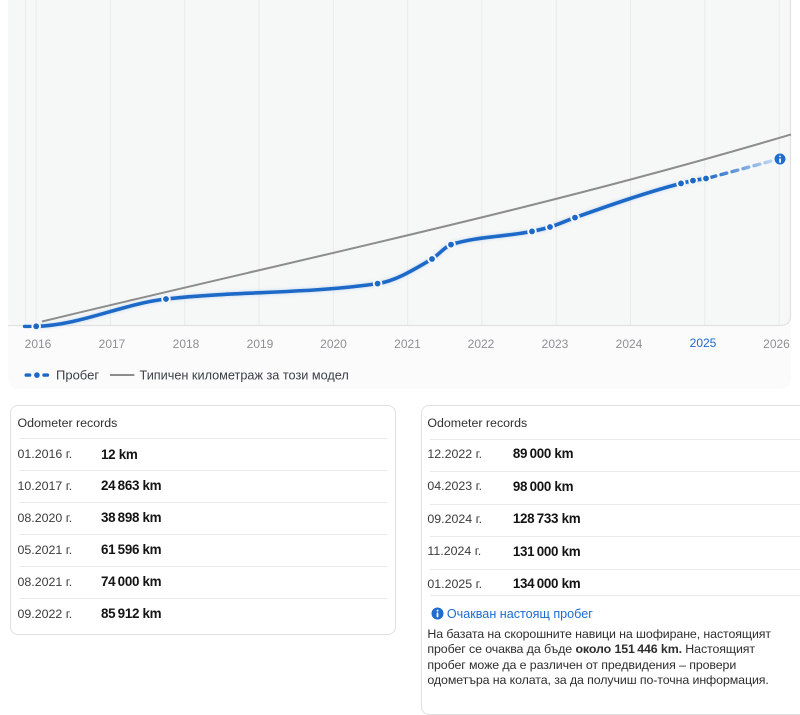 This screenshot has height=715, width=800. What do you see at coordinates (260, 344) in the screenshot?
I see `svg-text: 2019` at bounding box center [260, 344].